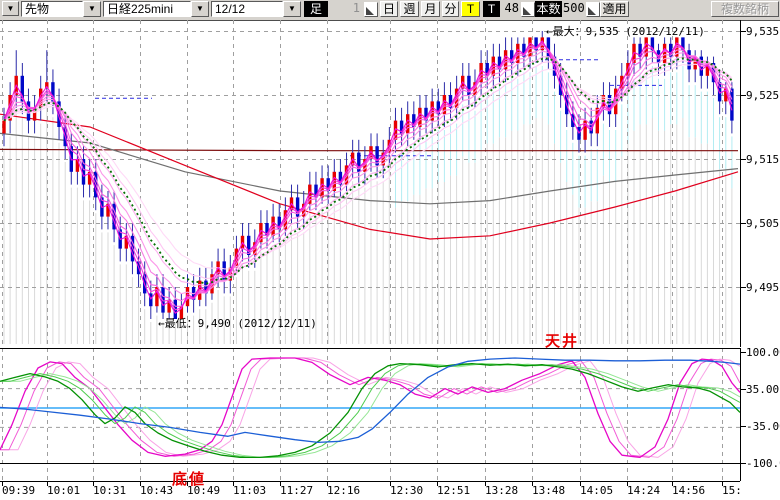 This screenshot has height=500, width=780. What do you see at coordinates (763, 426) in the screenshot?
I see `oscillator-axis-label: -35.00` at bounding box center [763, 426].